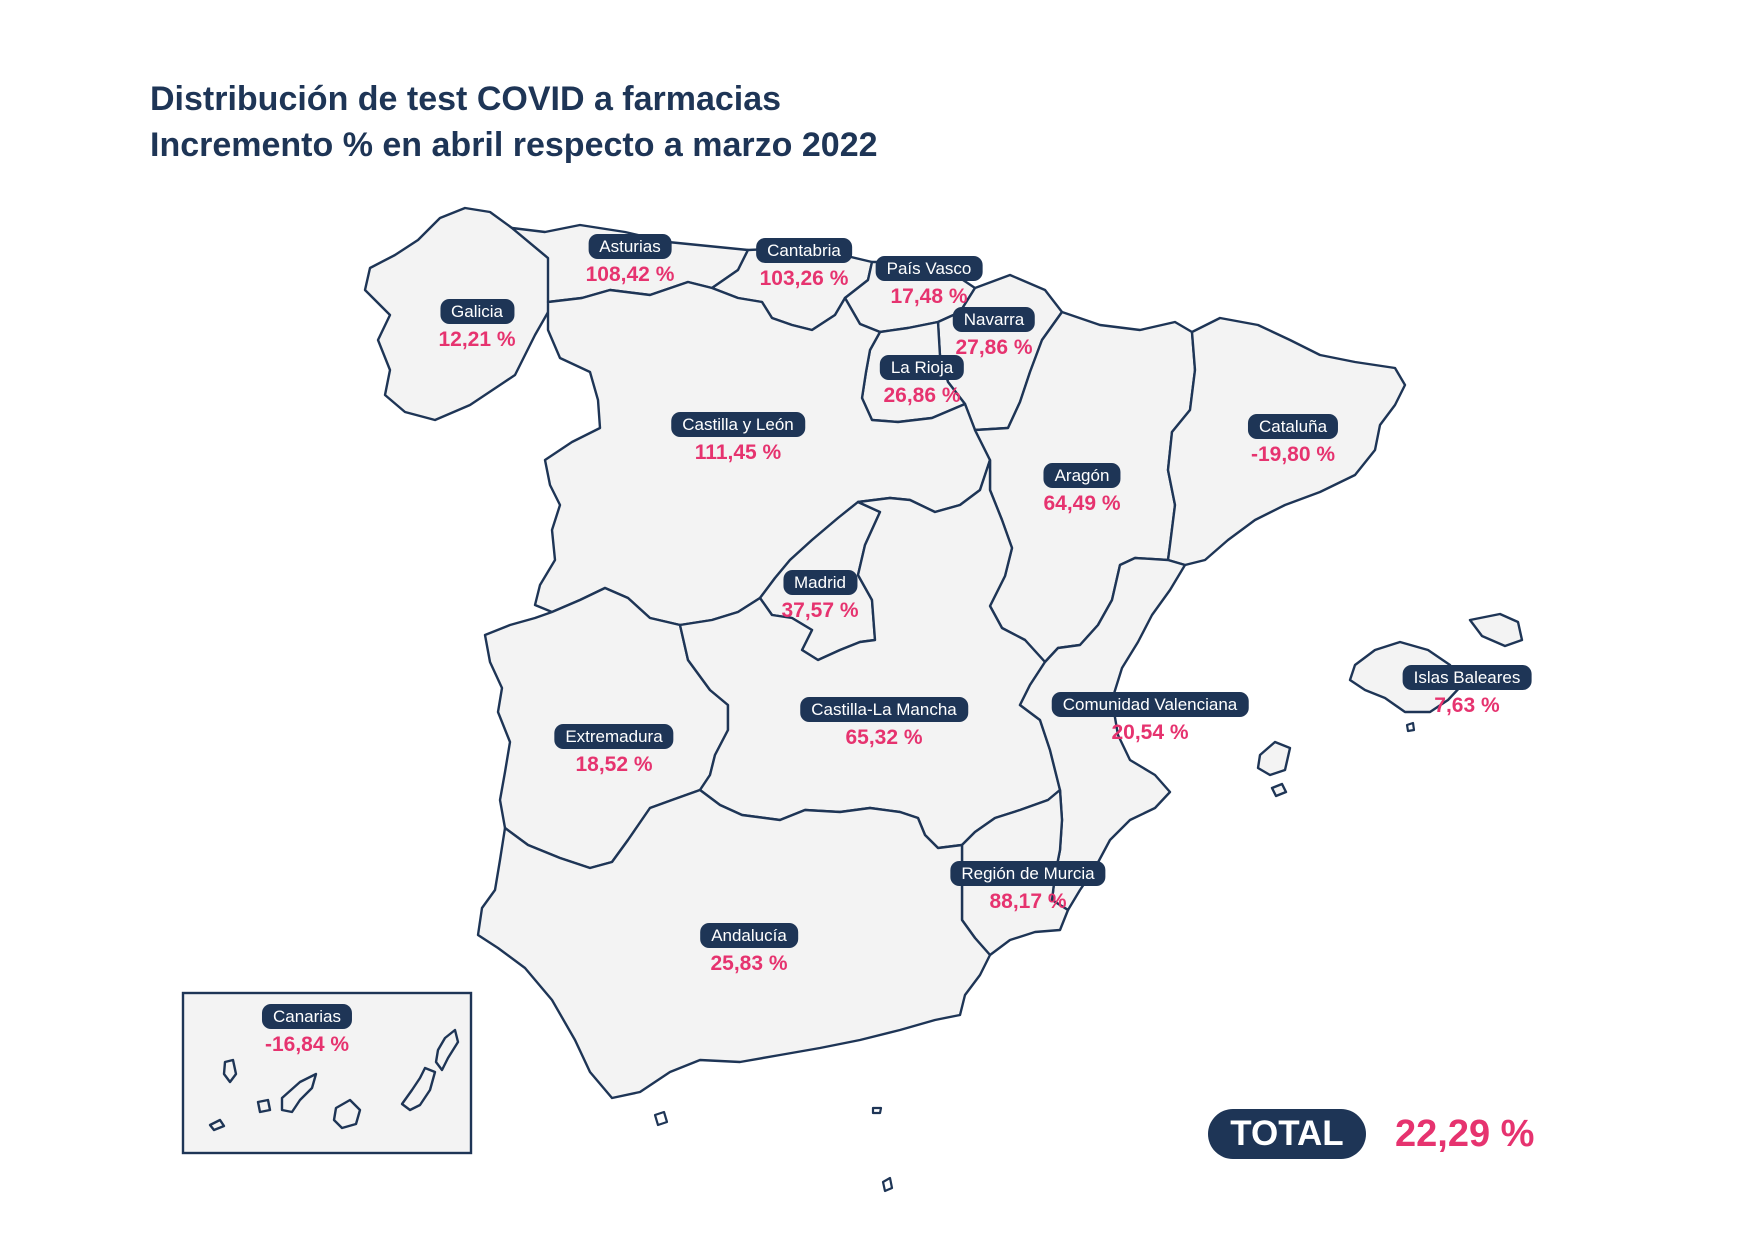 The height and width of the screenshot is (1241, 1755). What do you see at coordinates (1293, 441) in the screenshot?
I see `label-cataluna: Cataluña -19,80 %` at bounding box center [1293, 441].